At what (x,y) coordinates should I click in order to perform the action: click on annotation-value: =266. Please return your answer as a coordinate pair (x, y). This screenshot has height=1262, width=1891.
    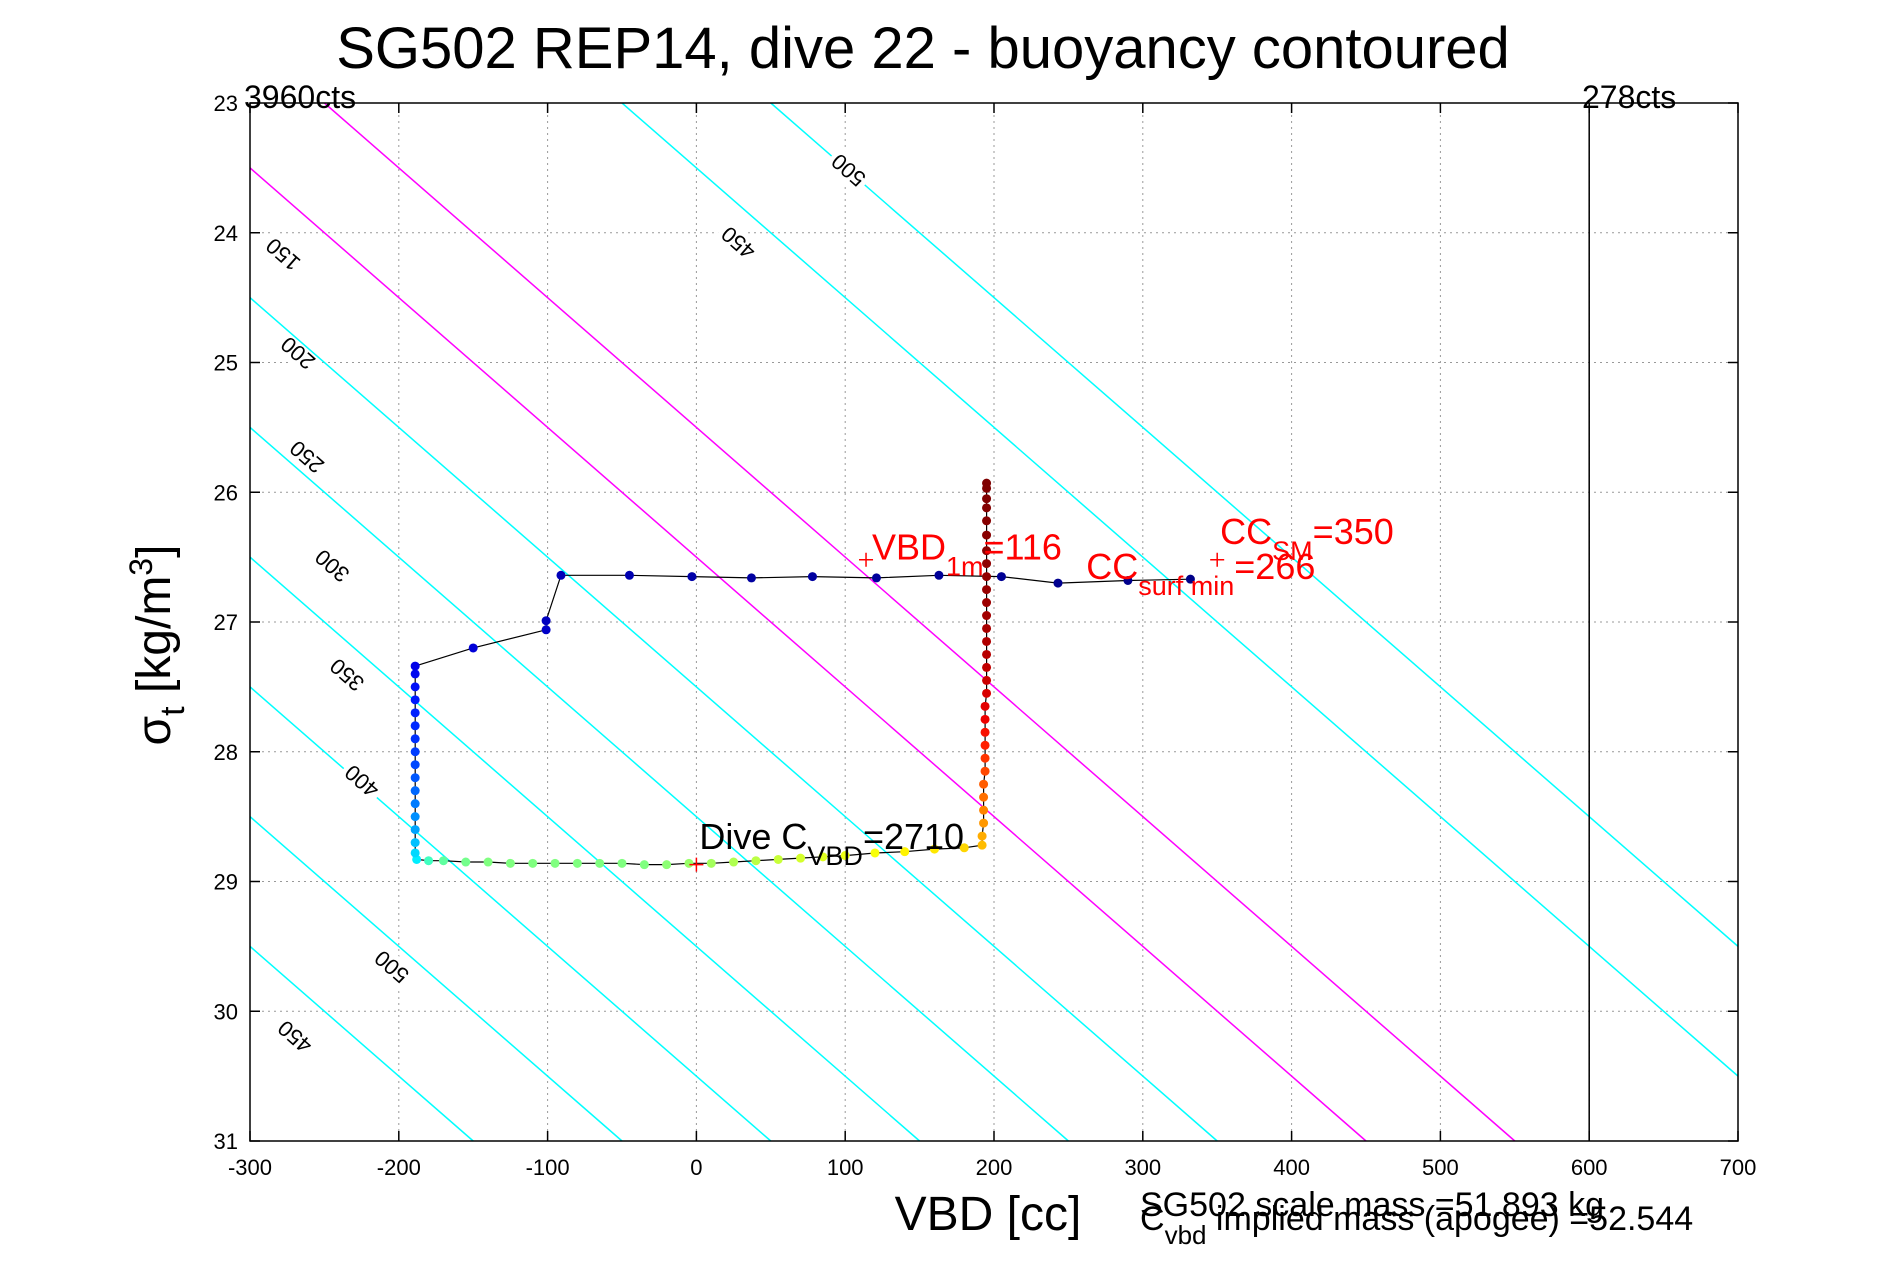
    Looking at the image, I should click on (1274, 566).